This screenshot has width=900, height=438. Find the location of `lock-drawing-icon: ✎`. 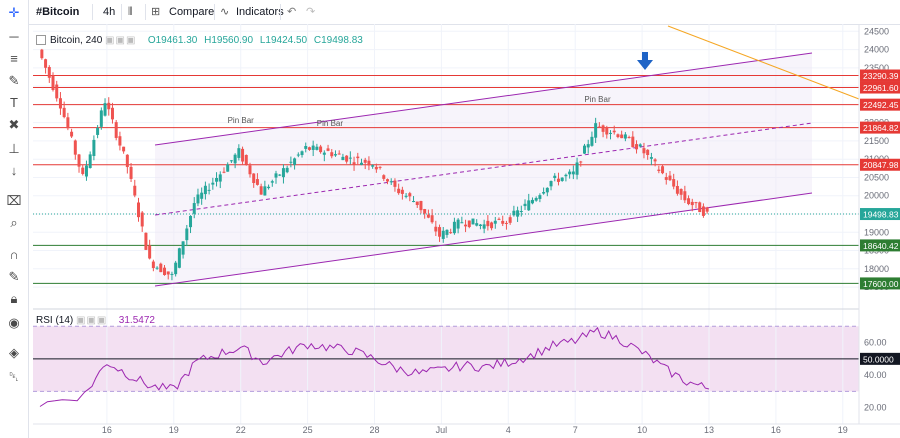

lock-drawing-icon: ✎ is located at coordinates (14, 276).